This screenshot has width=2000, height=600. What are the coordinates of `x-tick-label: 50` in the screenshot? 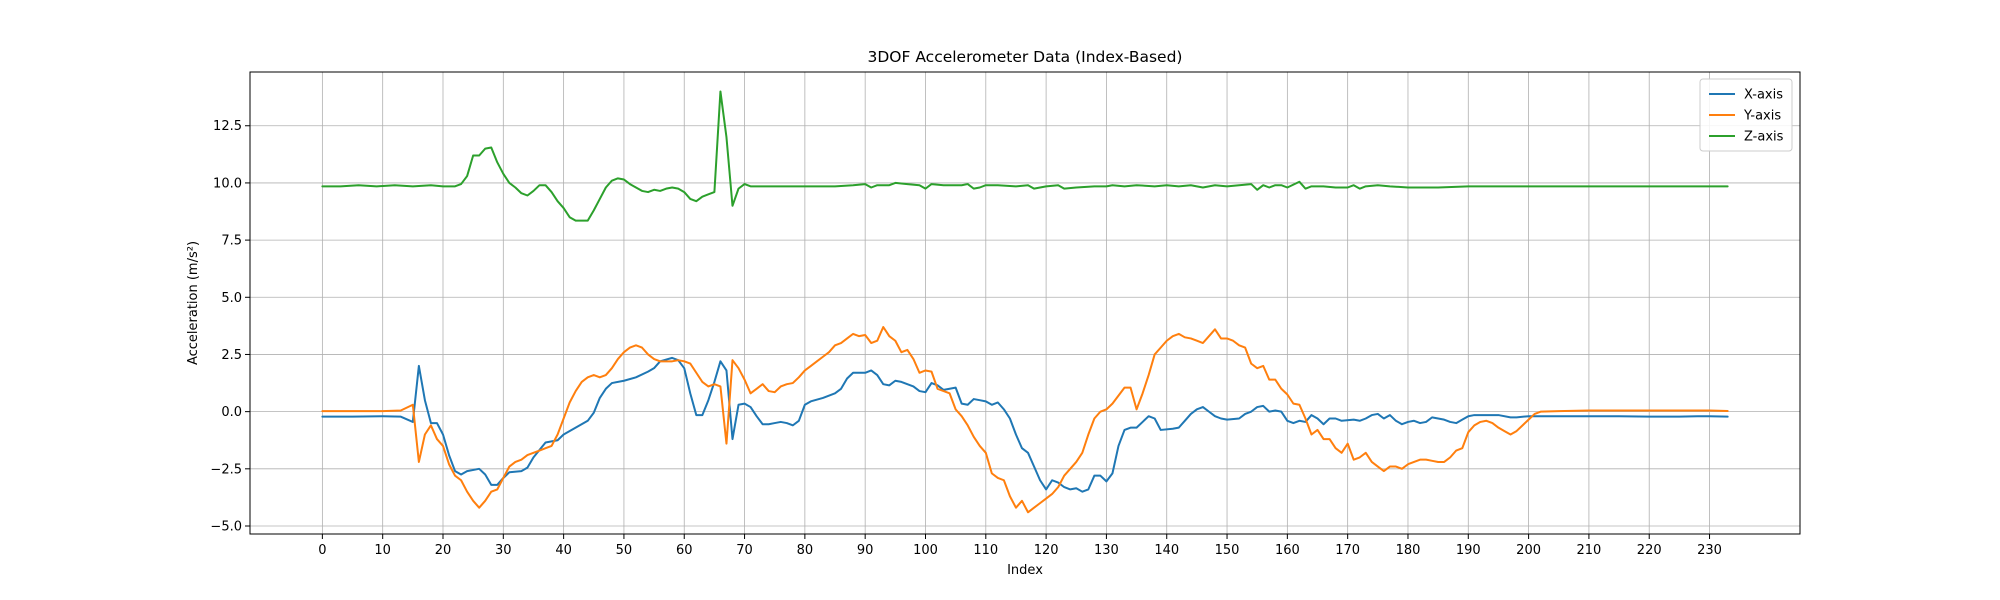 It's located at (624, 550).